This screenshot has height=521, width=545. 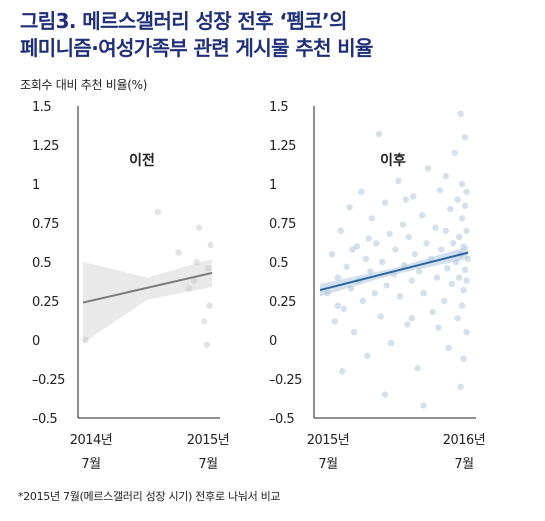 I want to click on footnote: *2015년 7월(메르스갤러리 성장 시기) 전후로 나눠서 비교, so click(x=149, y=496).